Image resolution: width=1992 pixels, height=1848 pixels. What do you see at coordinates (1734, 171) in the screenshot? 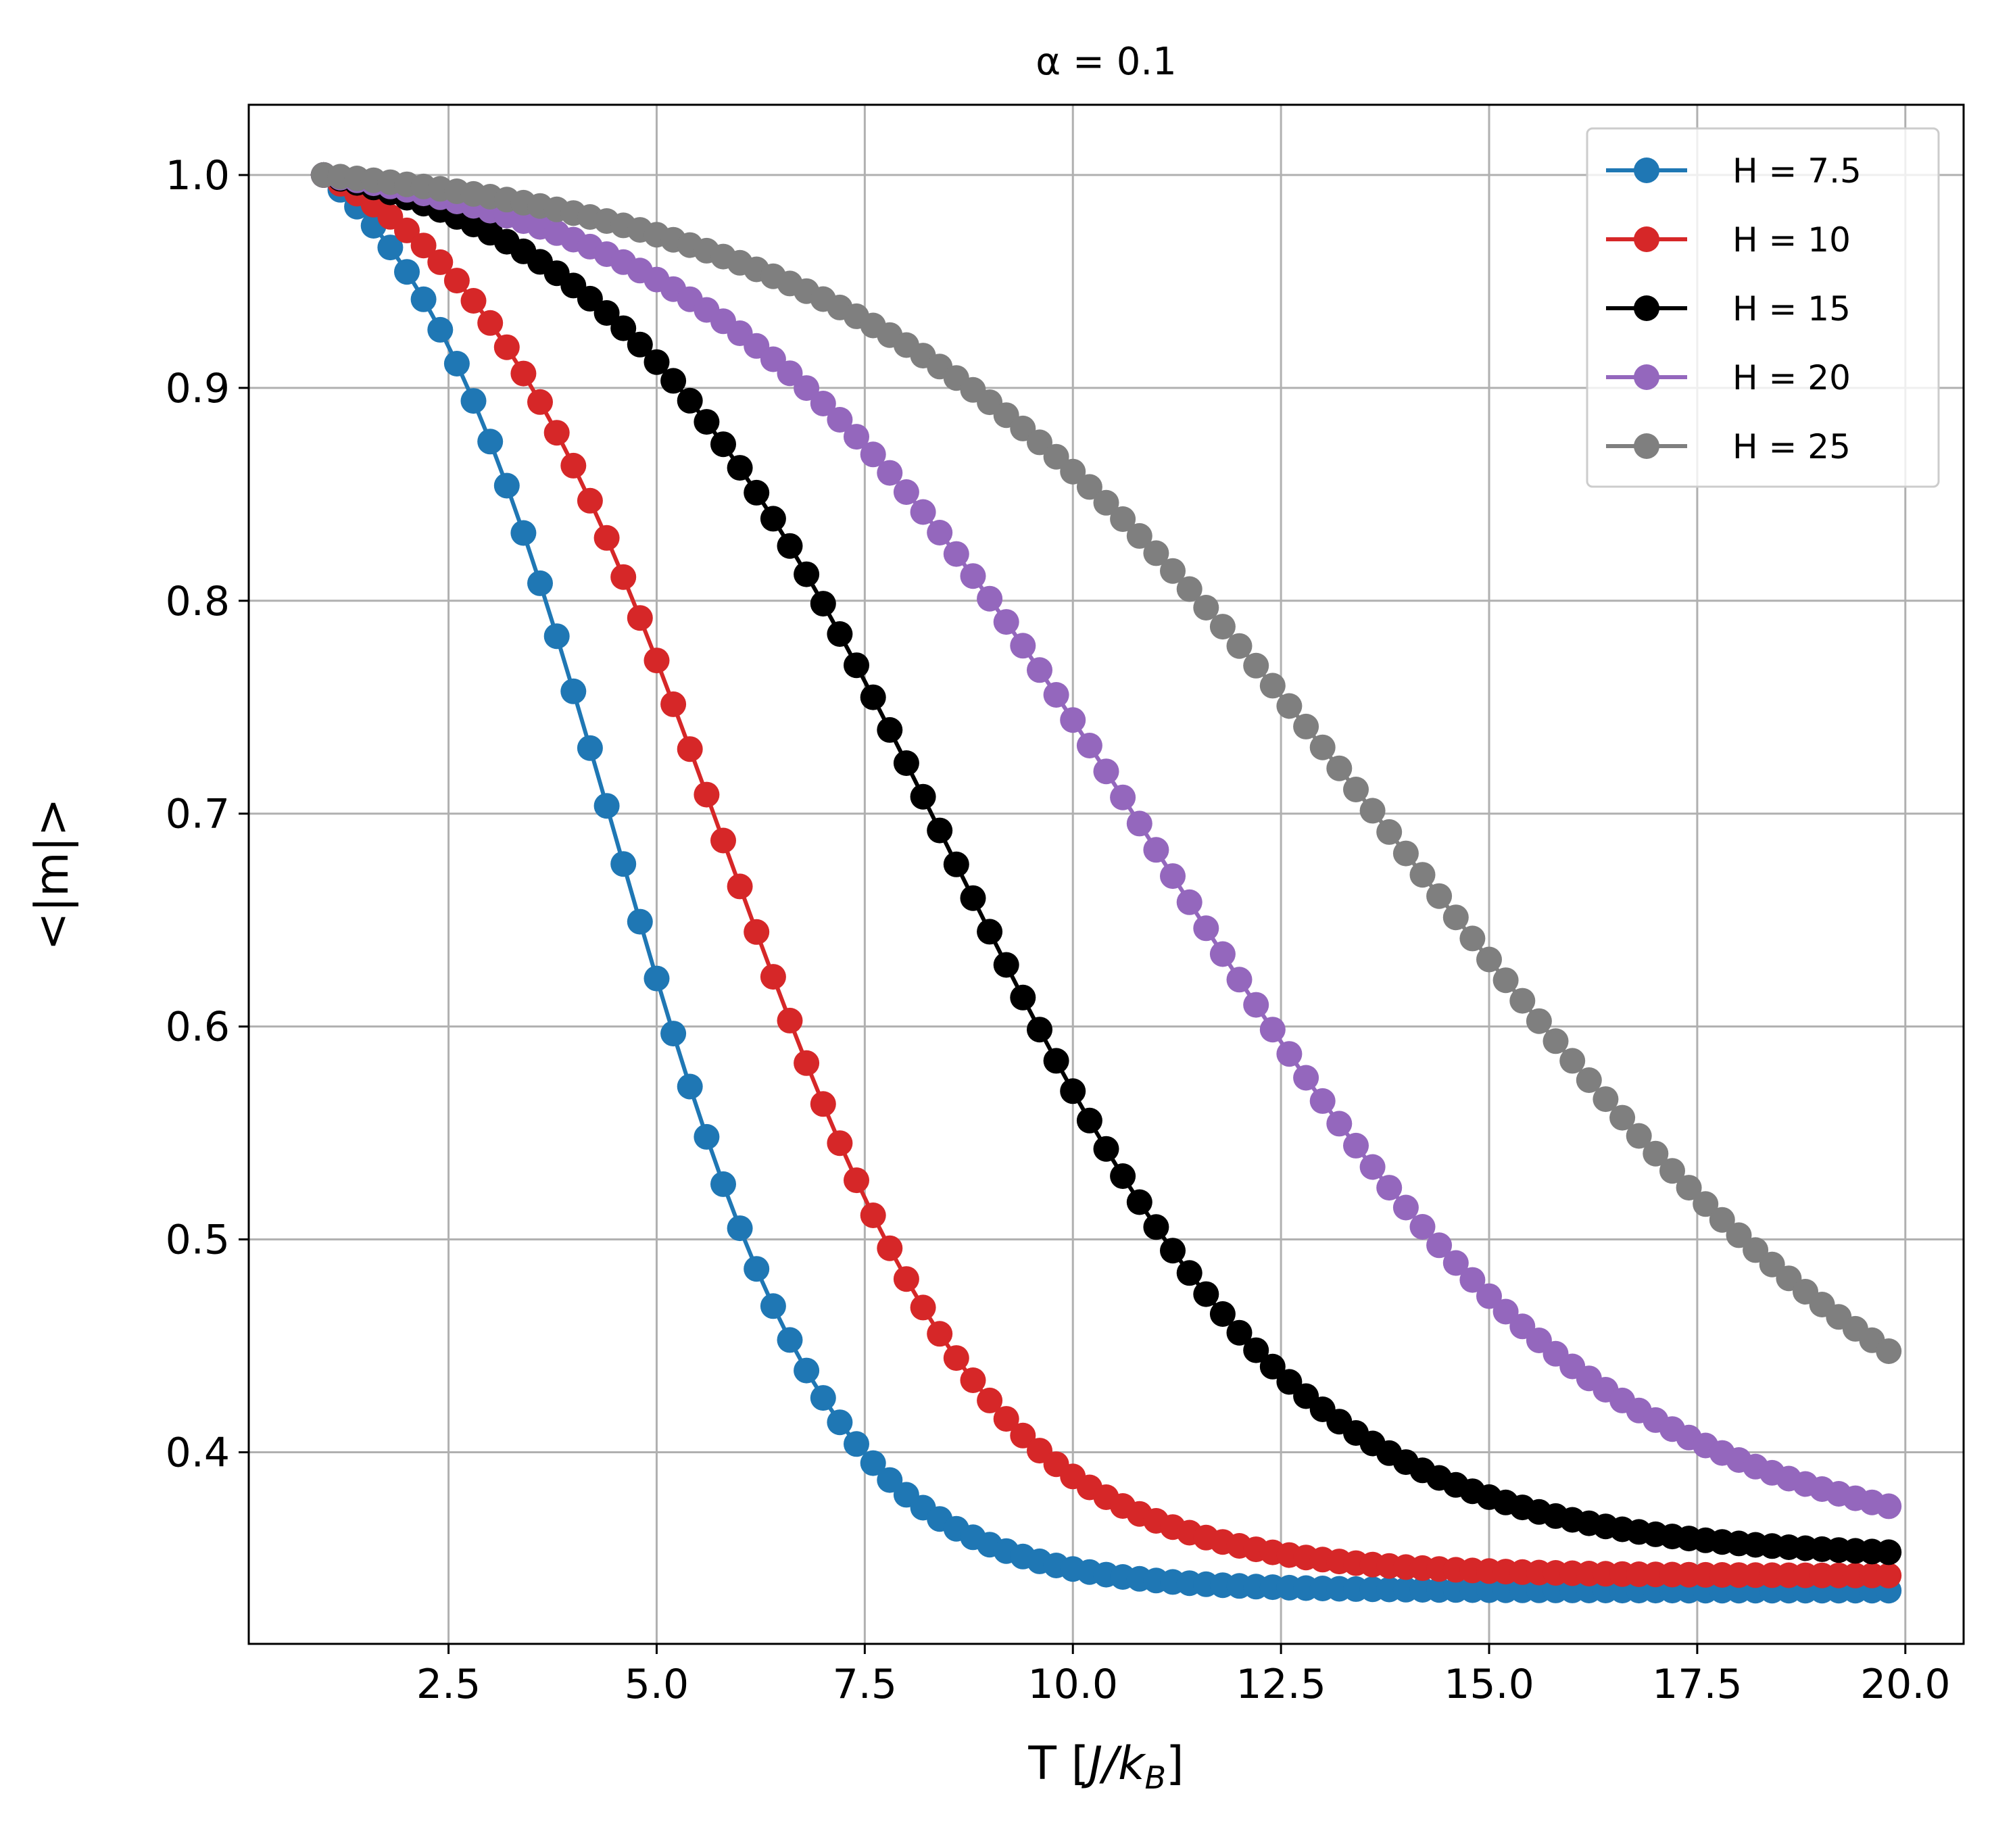
I see `legend-item: H = 7.5` at bounding box center [1734, 171].